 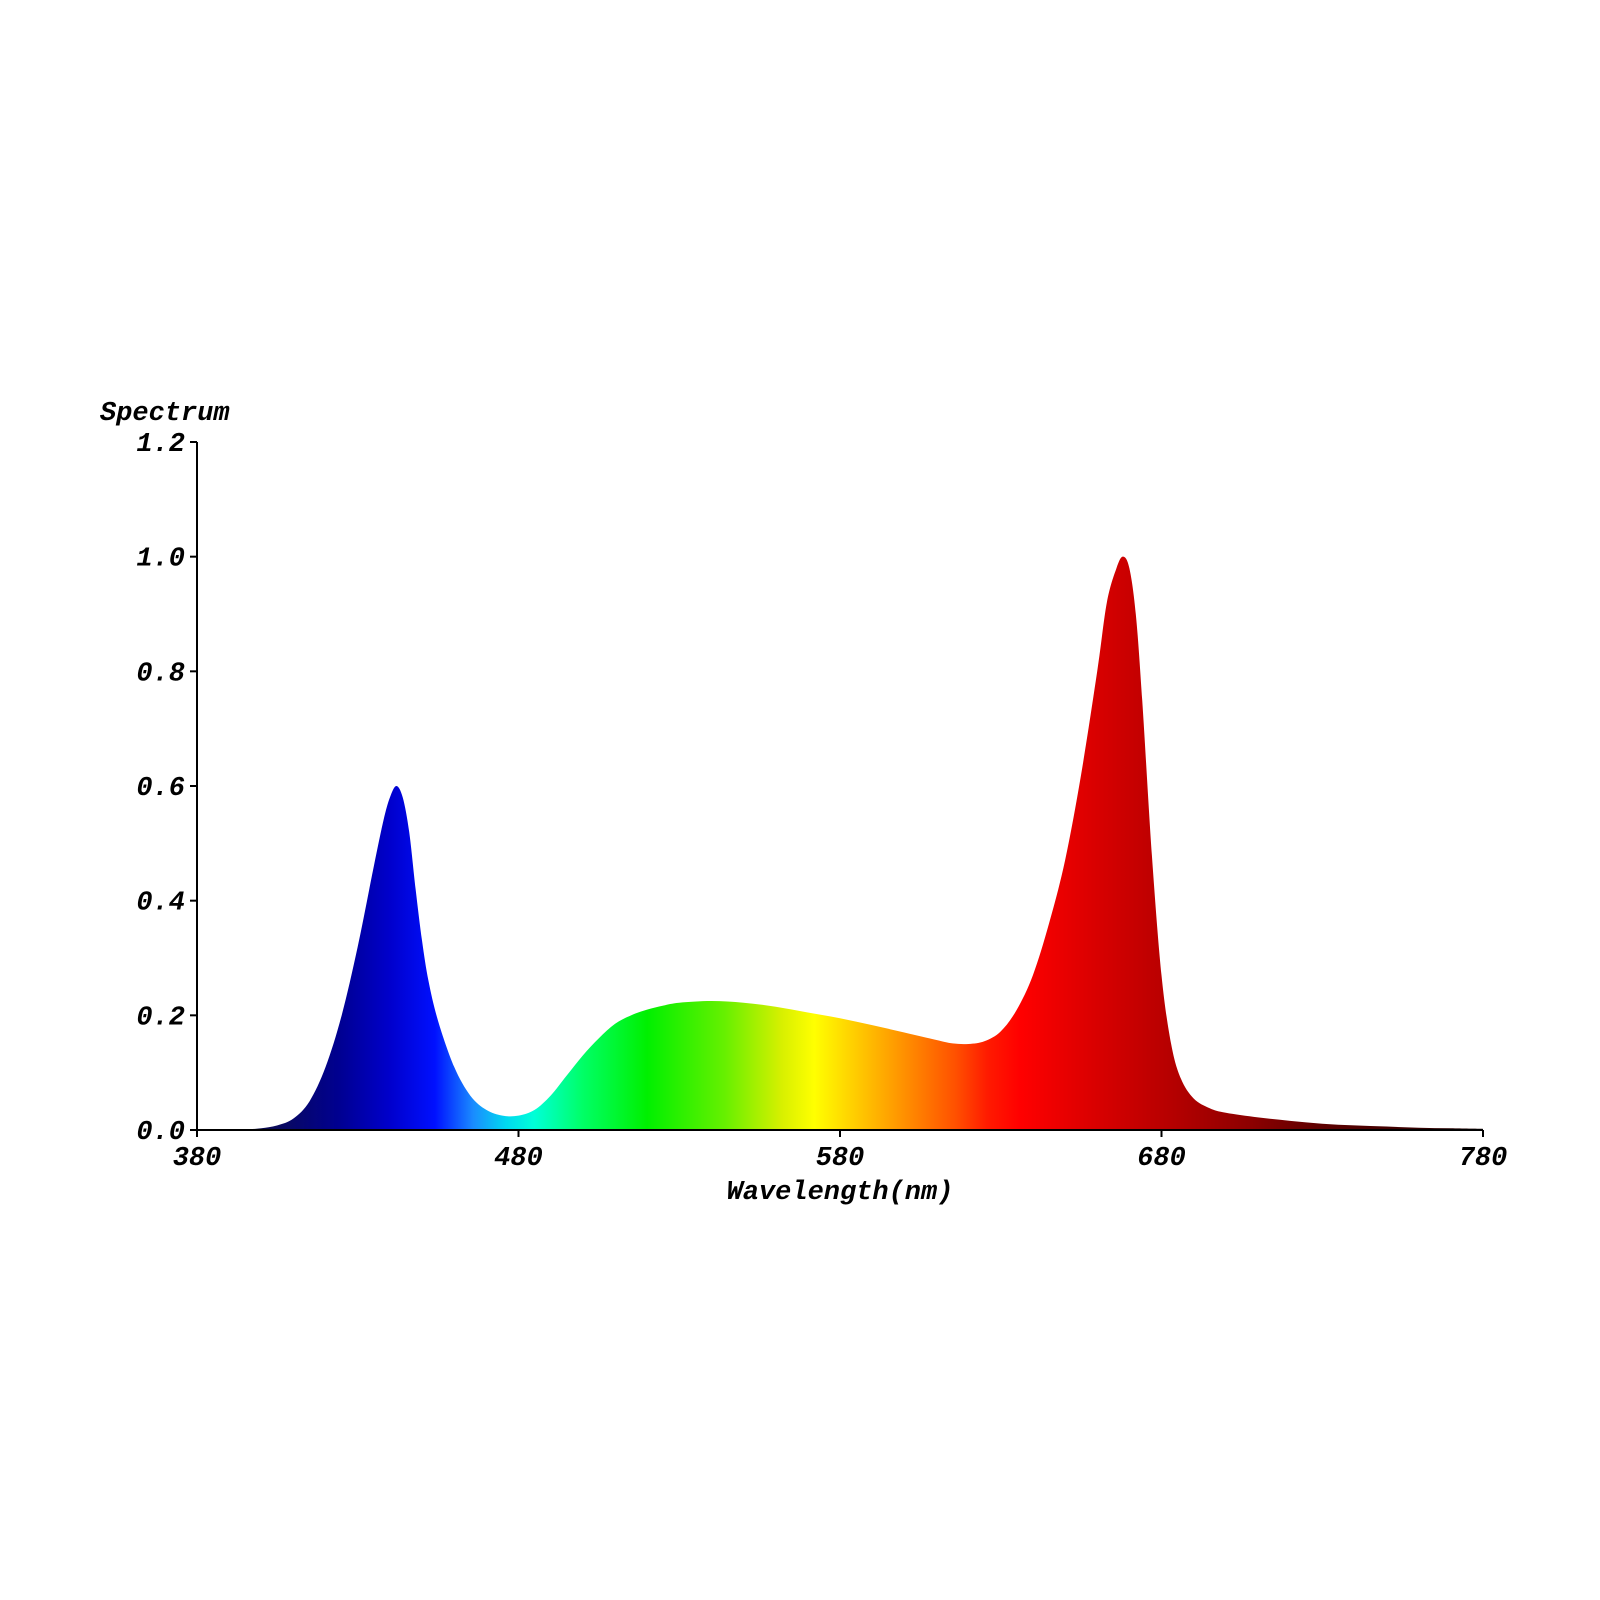 I want to click on x-tick-label: 480, so click(x=518, y=1159).